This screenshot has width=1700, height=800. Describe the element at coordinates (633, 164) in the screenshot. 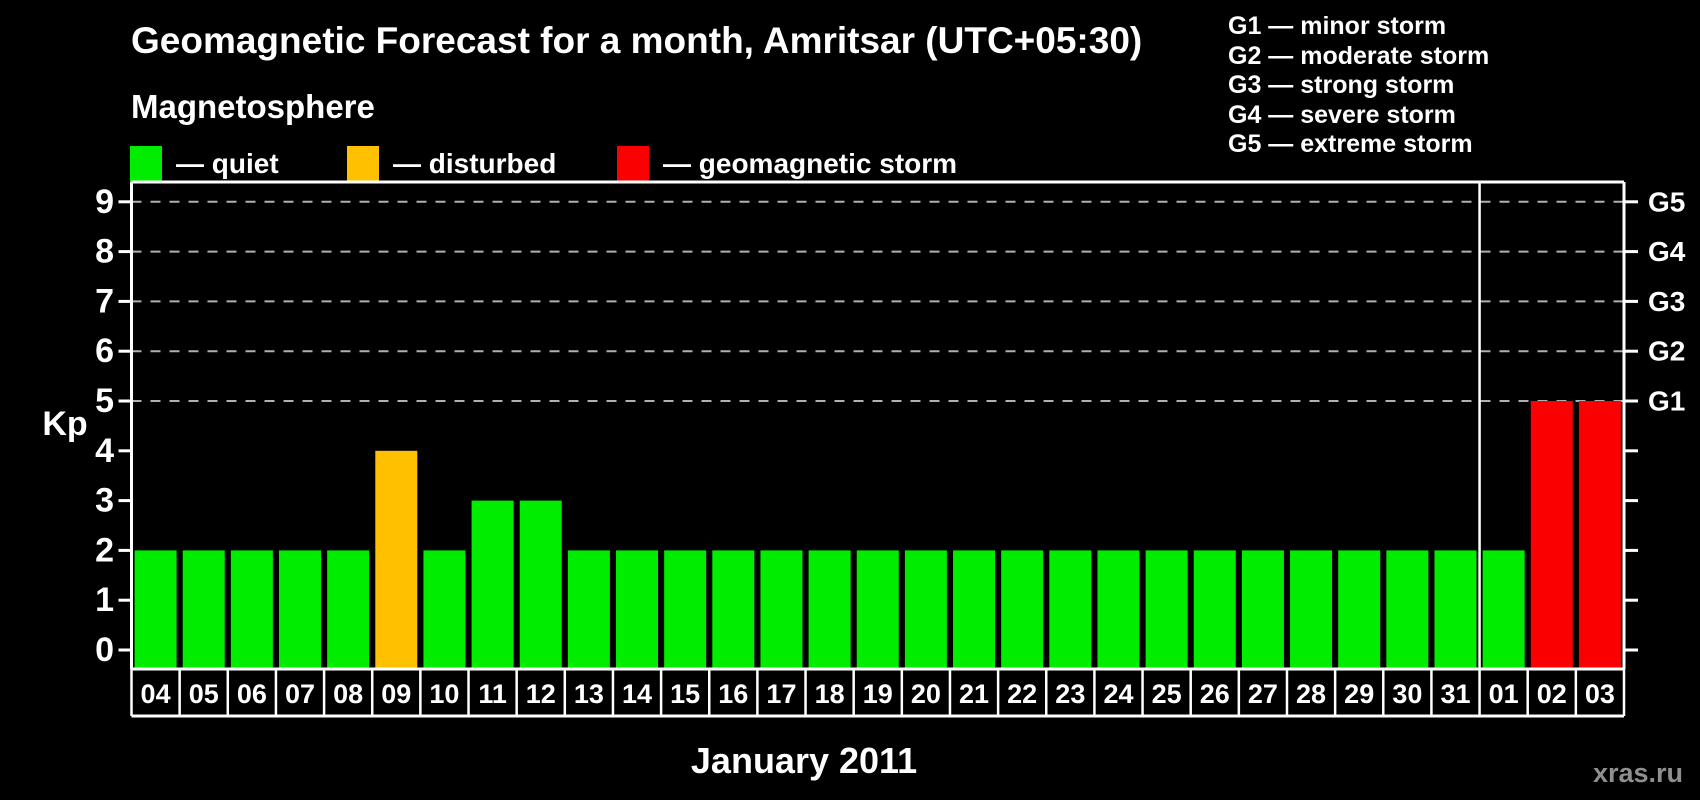

I see `storm-swatch-icon` at that location.